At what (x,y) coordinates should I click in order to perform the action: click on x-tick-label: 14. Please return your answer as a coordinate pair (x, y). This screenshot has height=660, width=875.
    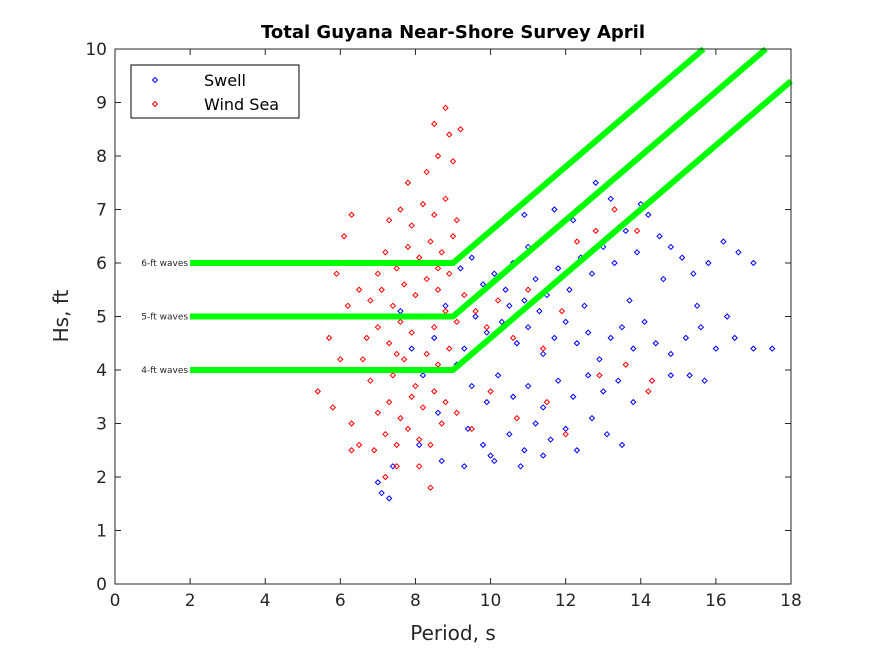
    Looking at the image, I should click on (641, 601).